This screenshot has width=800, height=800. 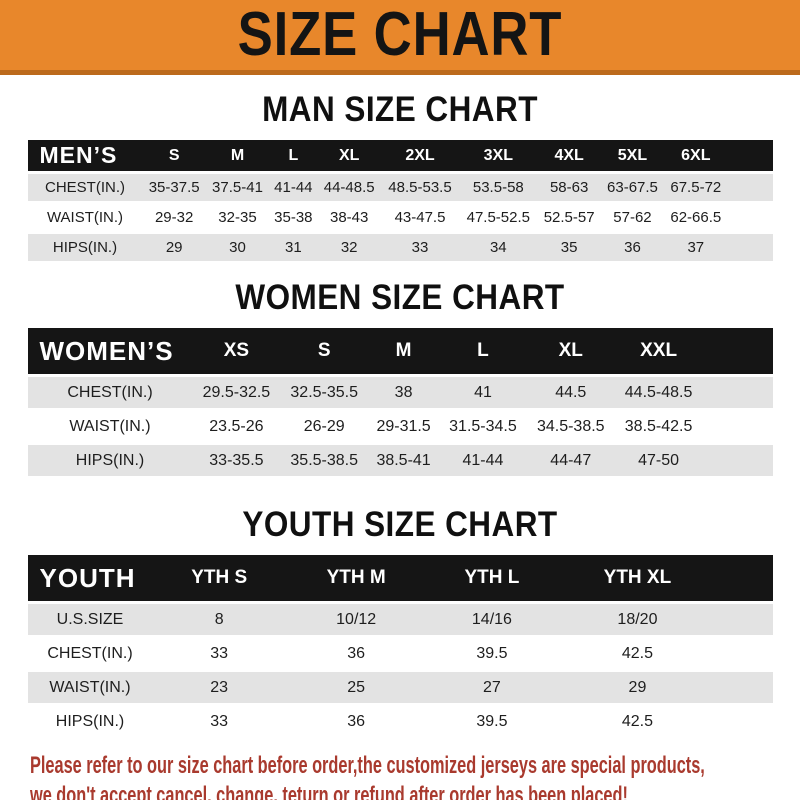 I want to click on size-column-header: 5XL, so click(x=632, y=156).